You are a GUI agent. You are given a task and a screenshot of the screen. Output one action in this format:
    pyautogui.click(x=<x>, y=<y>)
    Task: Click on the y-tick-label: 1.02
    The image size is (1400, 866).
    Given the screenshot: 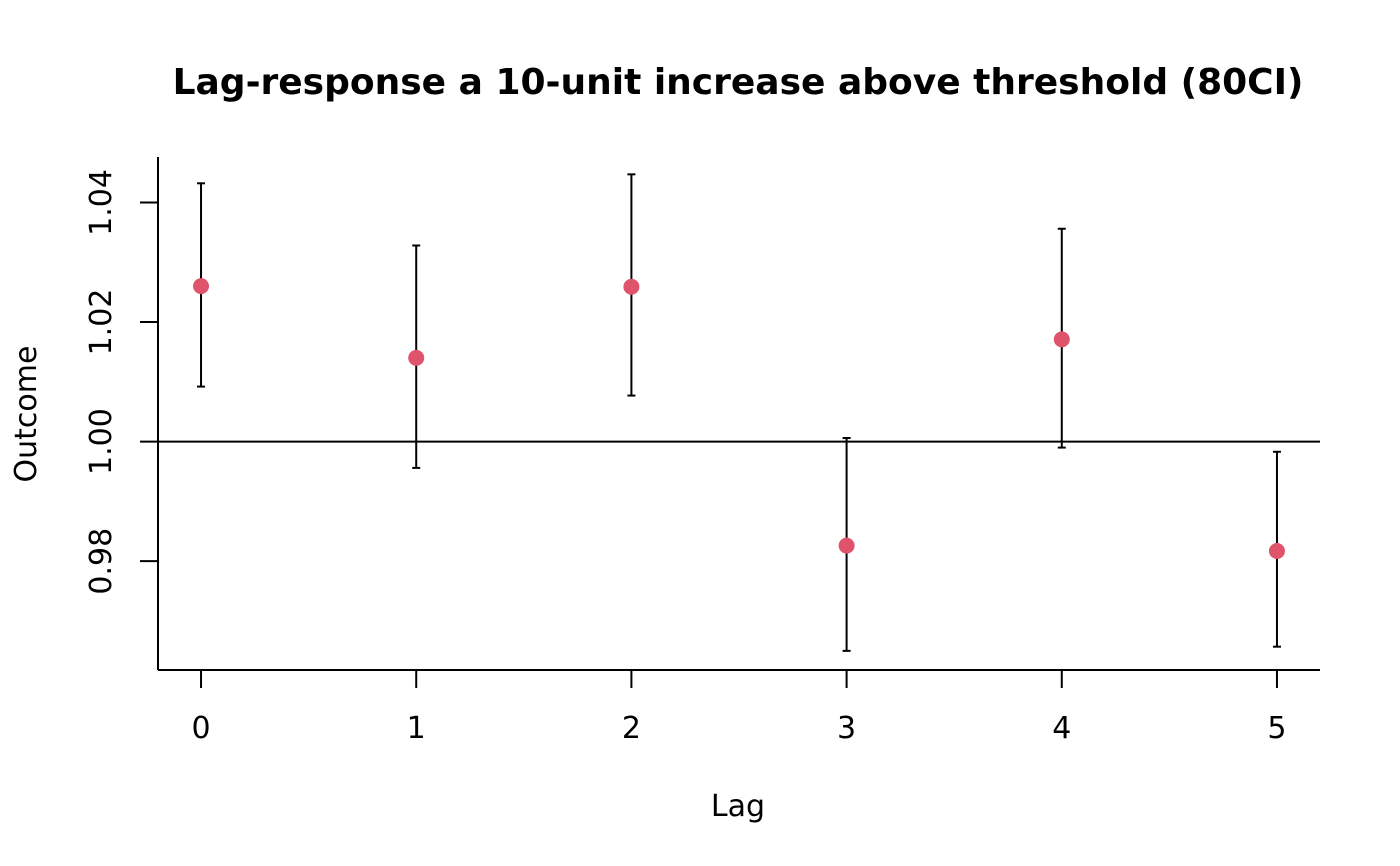 What is the action you would take?
    pyautogui.click(x=101, y=322)
    